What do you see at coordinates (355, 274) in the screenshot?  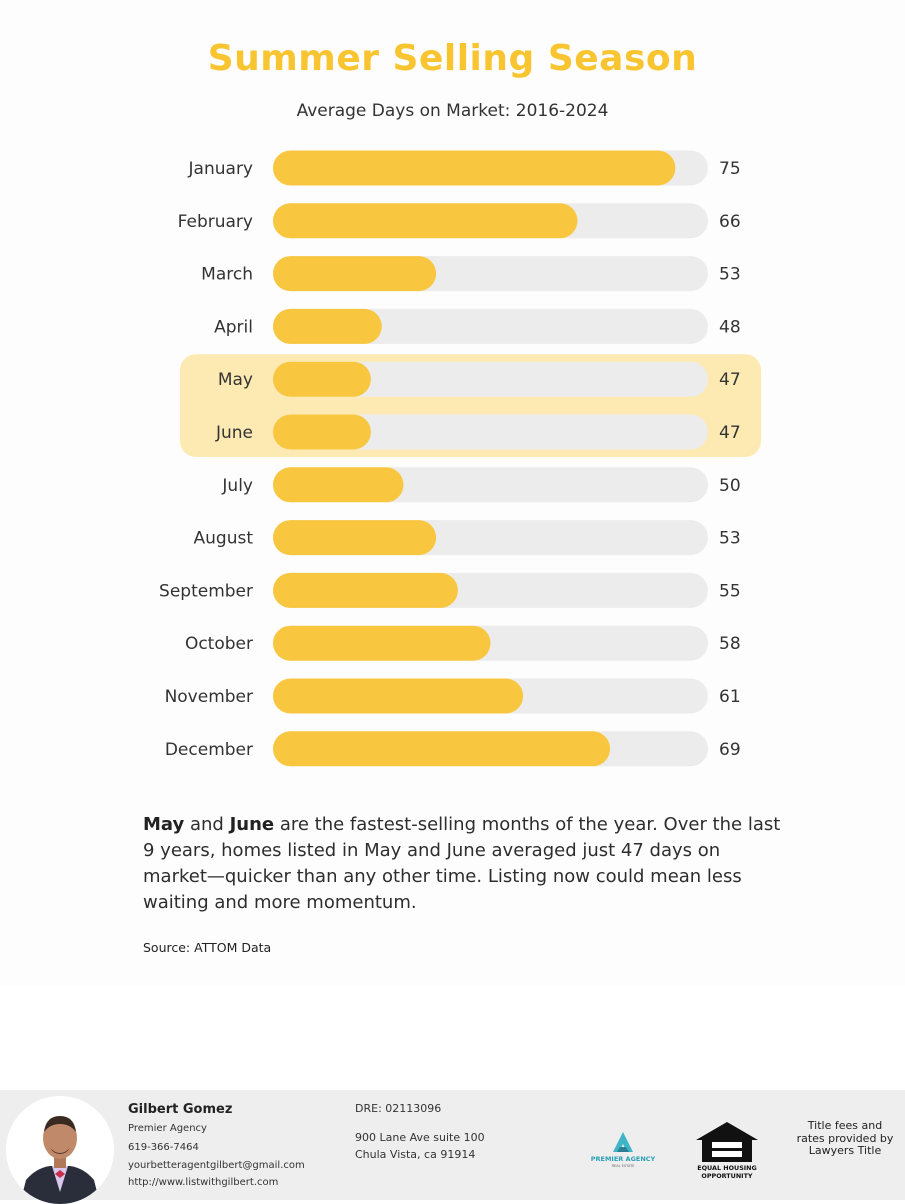 I see `bar-march` at bounding box center [355, 274].